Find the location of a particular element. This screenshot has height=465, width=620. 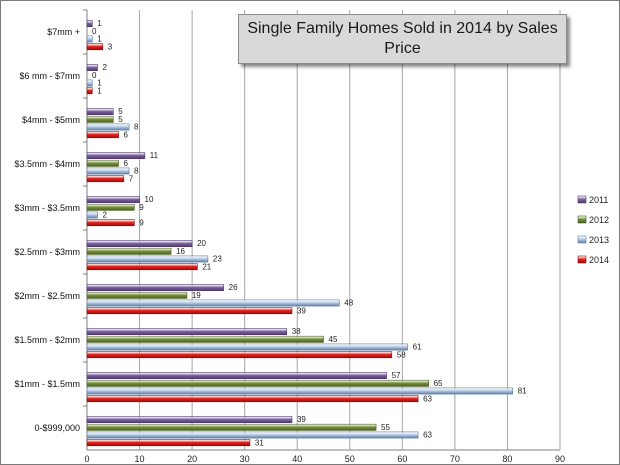

data-label: 10 is located at coordinates (149, 199).